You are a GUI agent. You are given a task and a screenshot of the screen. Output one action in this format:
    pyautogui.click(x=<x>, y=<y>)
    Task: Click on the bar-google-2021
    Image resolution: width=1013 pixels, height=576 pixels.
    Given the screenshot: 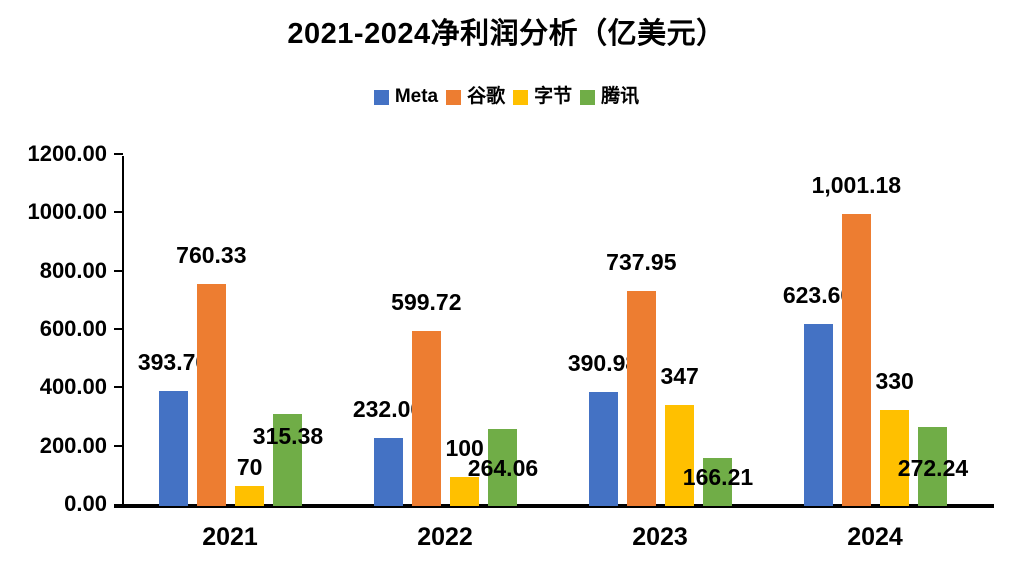 What is the action you would take?
    pyautogui.click(x=211, y=395)
    